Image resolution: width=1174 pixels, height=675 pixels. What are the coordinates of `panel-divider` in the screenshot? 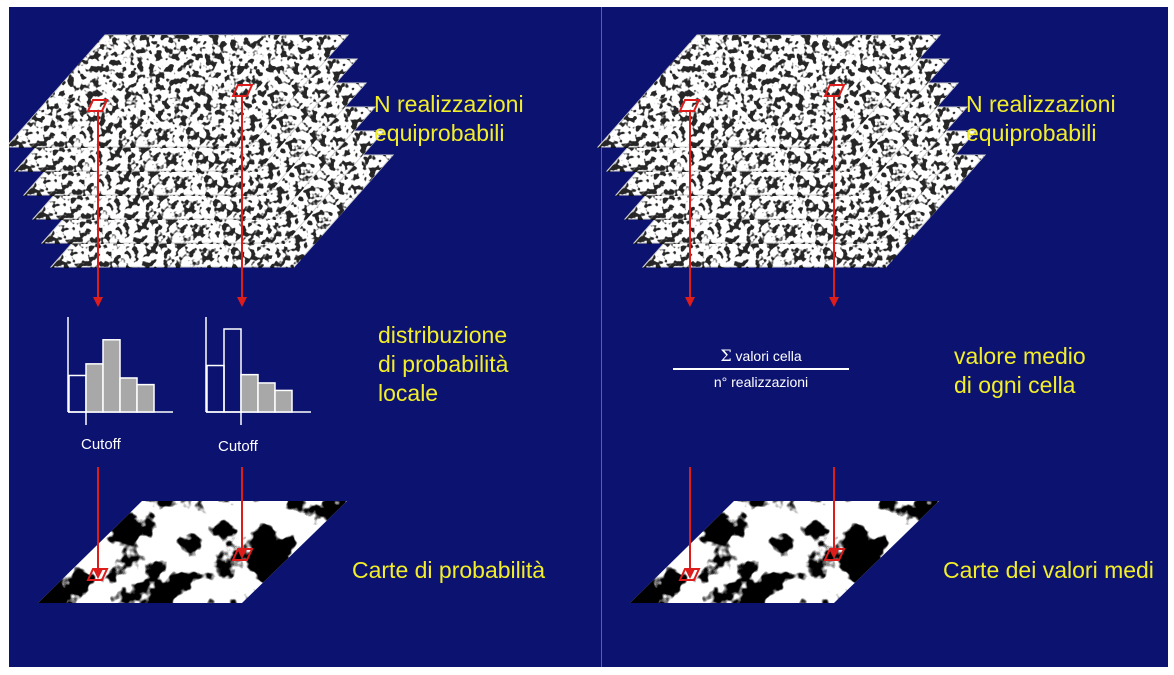 It's located at (601, 337).